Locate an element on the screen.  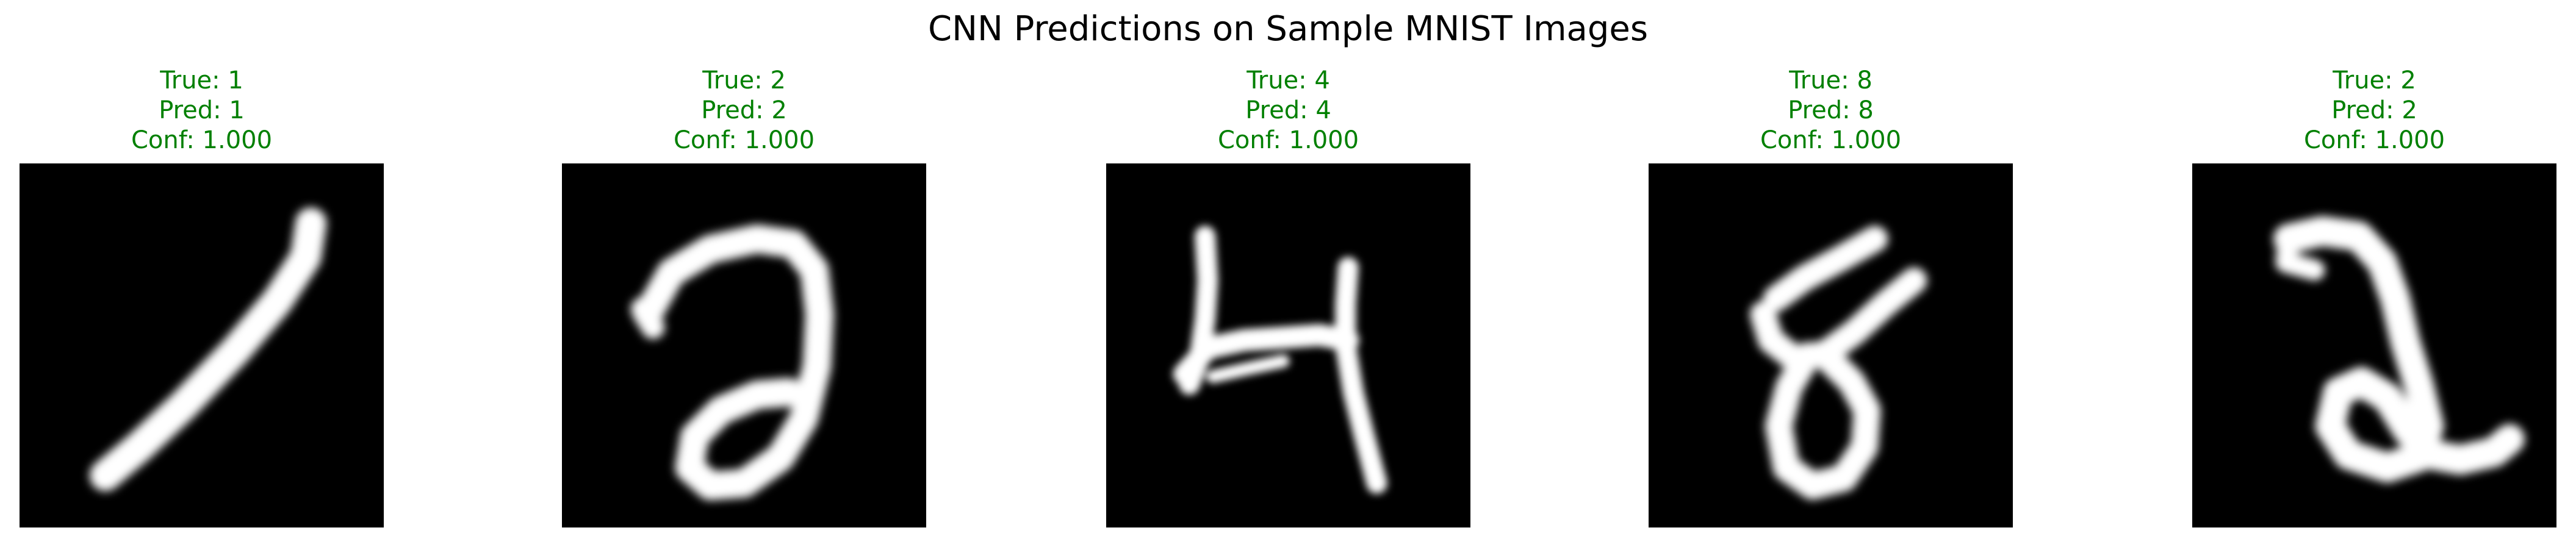
panel-title-3: True: 4 Pred: 4 Conf: 1.000 is located at coordinates (1288, 111).